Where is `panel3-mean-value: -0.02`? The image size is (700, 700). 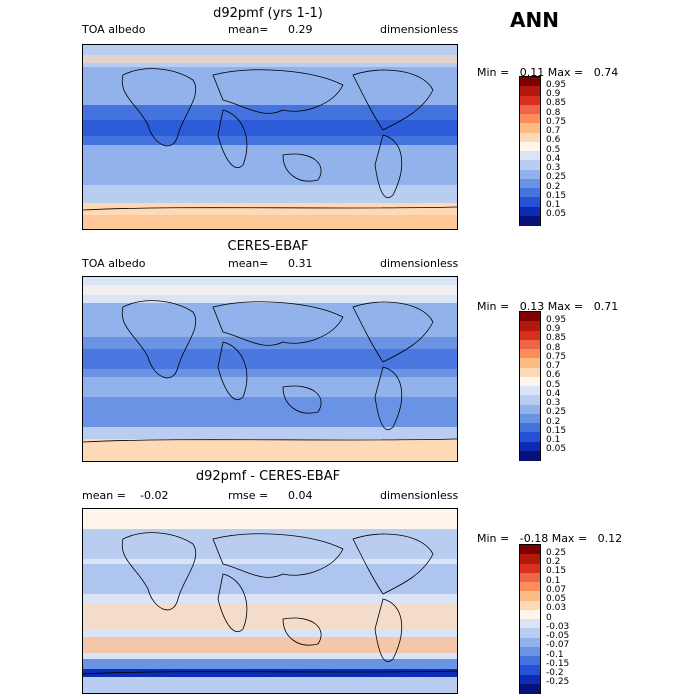 panel3-mean-value: -0.02 is located at coordinates (154, 495).